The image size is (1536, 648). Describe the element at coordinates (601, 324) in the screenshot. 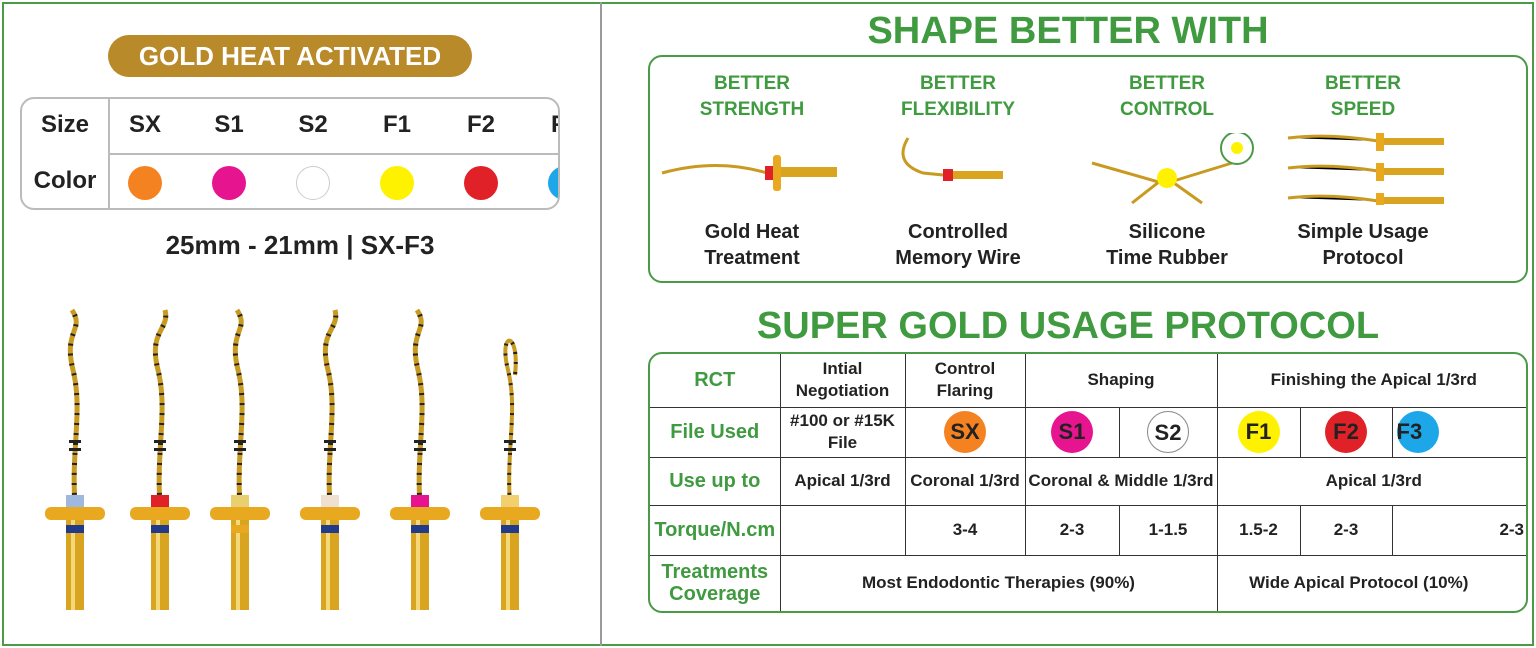

I see `panel-divider` at that location.